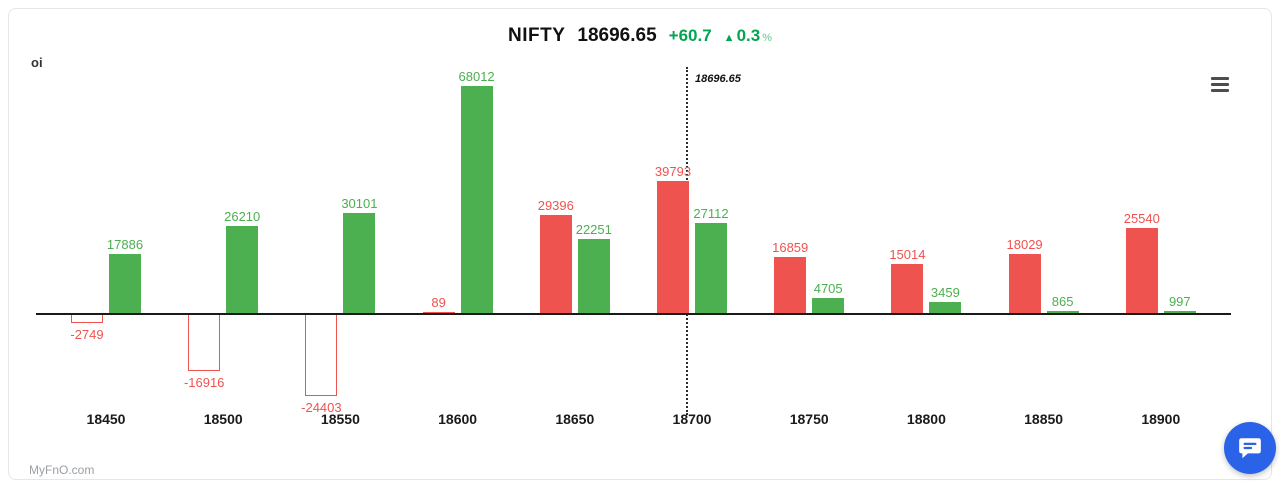  Describe the element at coordinates (790, 248) in the screenshot. I see `red-value-label-18750: 16859` at that location.